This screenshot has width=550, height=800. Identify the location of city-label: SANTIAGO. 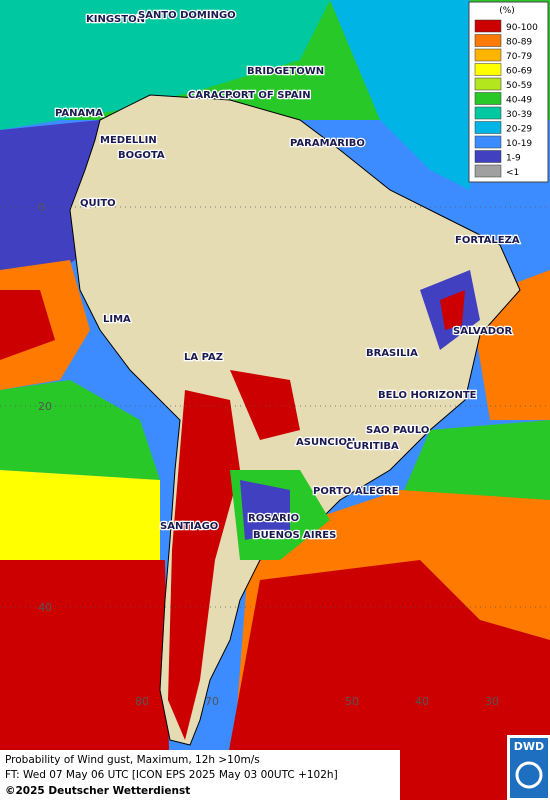
(189, 526).